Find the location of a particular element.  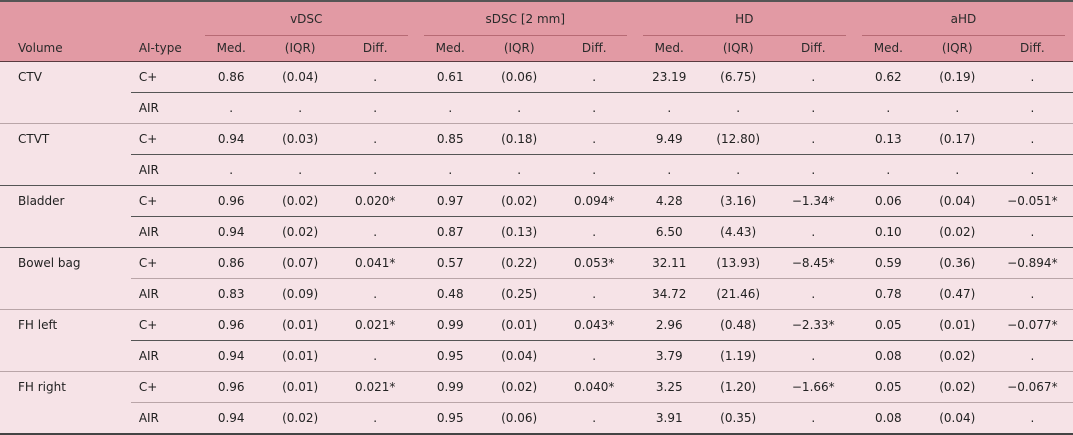

cell-s-med: . is located at coordinates (450, 170).